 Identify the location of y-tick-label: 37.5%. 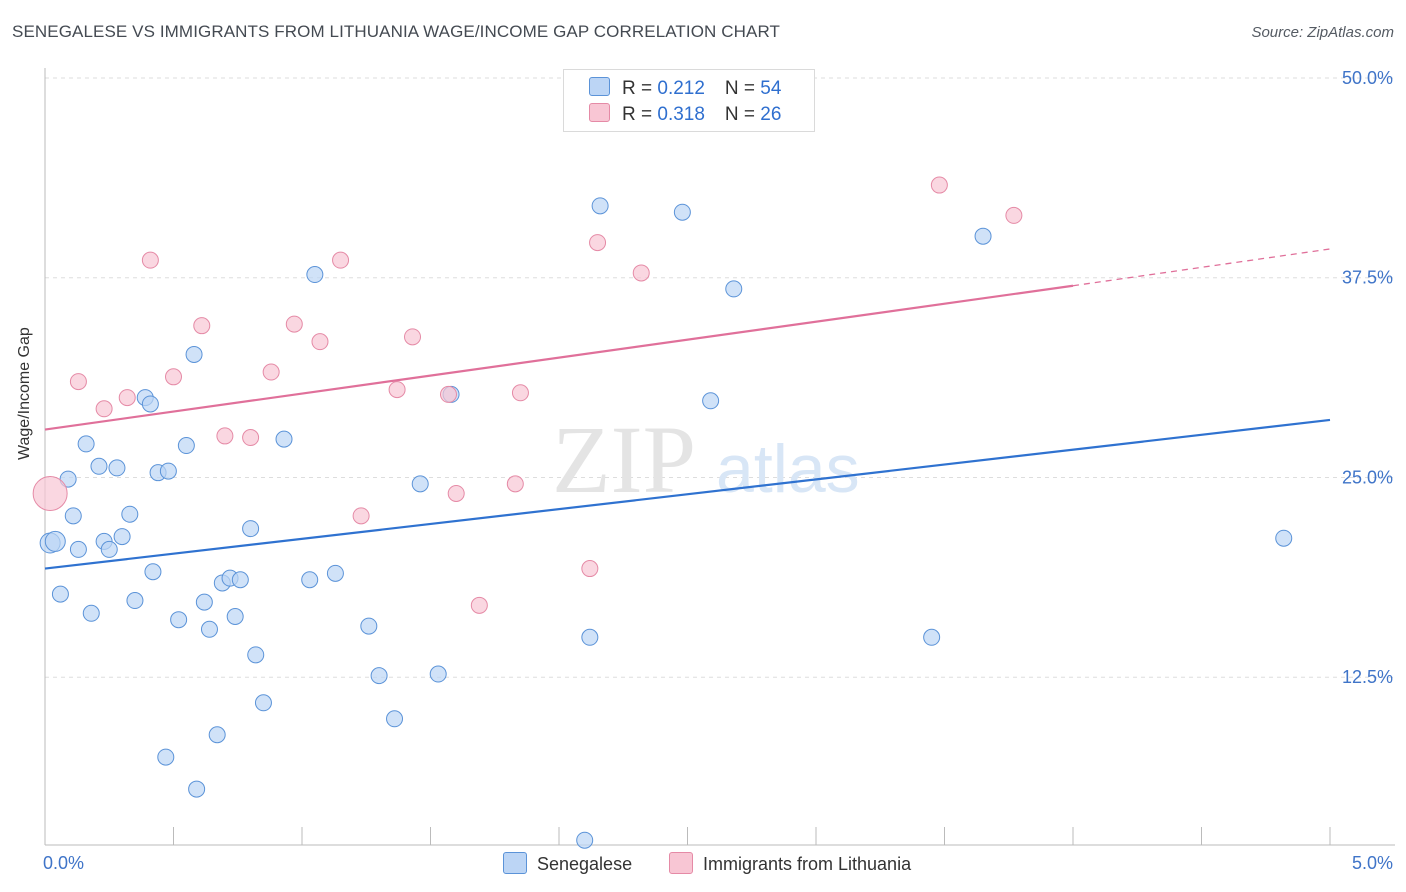
(1367, 278).